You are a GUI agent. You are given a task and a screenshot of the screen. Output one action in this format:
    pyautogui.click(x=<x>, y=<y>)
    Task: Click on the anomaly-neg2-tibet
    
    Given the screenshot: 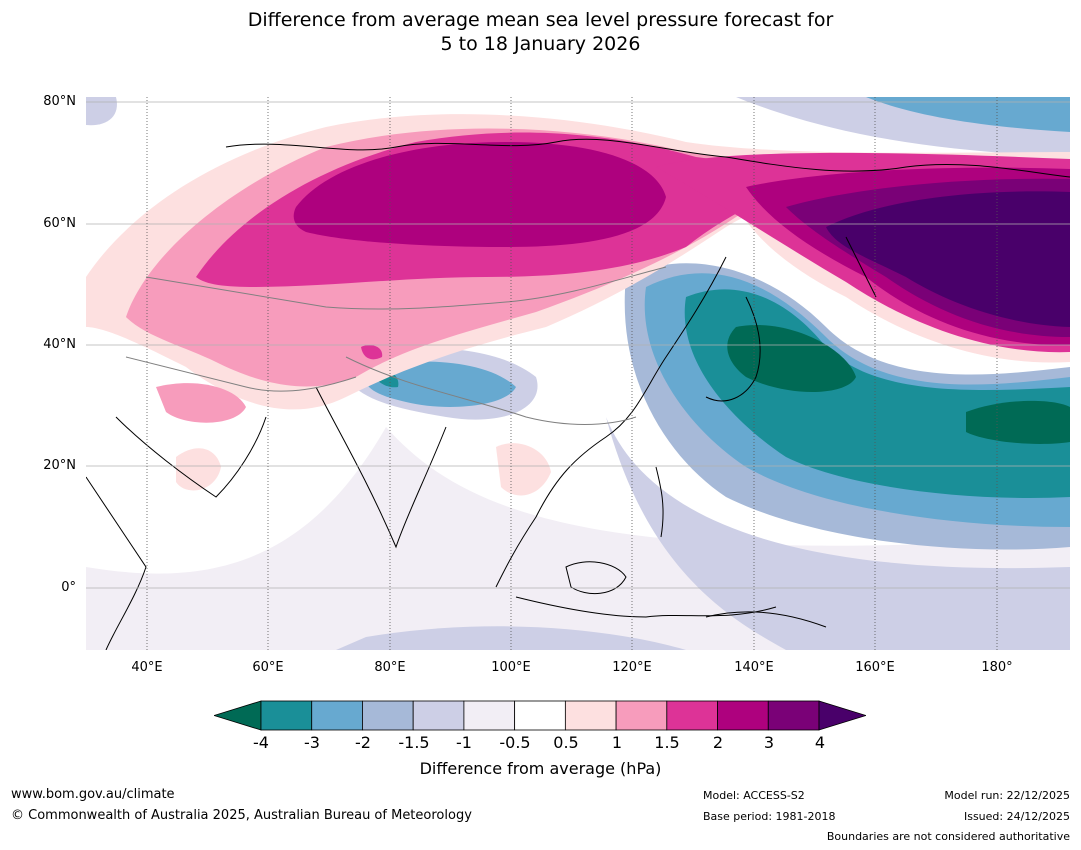 What is the action you would take?
    pyautogui.click(x=440, y=384)
    